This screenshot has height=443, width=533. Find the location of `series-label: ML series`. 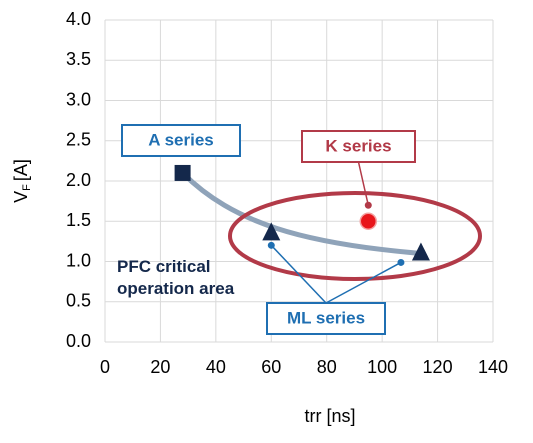

series-label: ML series is located at coordinates (326, 317).